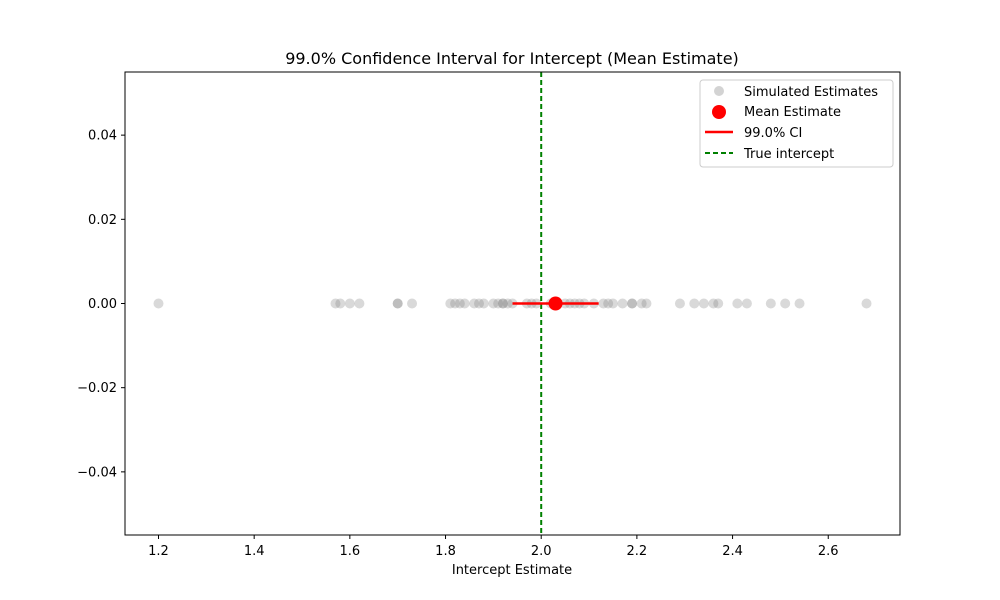 Image resolution: width=1000 pixels, height=600 pixels. What do you see at coordinates (719, 91) in the screenshot?
I see `legend-marker-simulated` at bounding box center [719, 91].